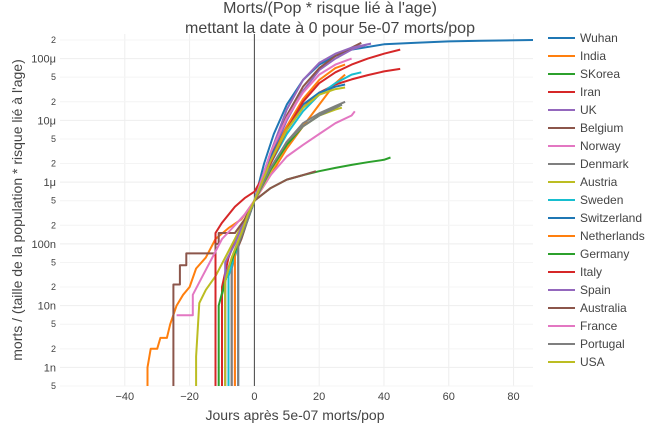 The image size is (661, 425). Describe the element at coordinates (592, 362) in the screenshot. I see `legend-label-usa: USA` at that location.